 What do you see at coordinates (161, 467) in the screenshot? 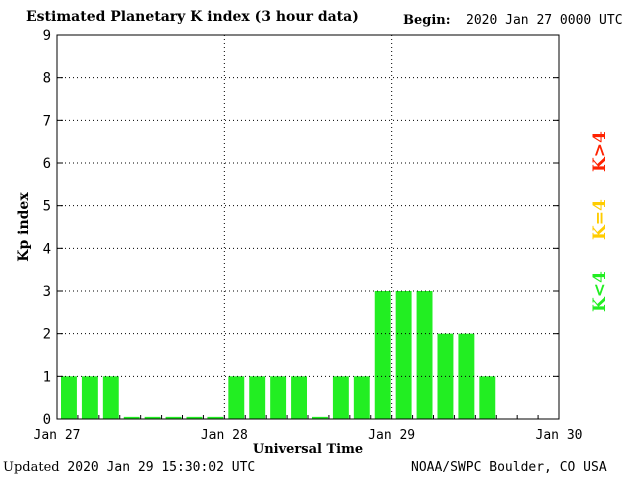
I see `updated-value: 2020 Jan 29 15:30:02 UTC` at bounding box center [161, 467].